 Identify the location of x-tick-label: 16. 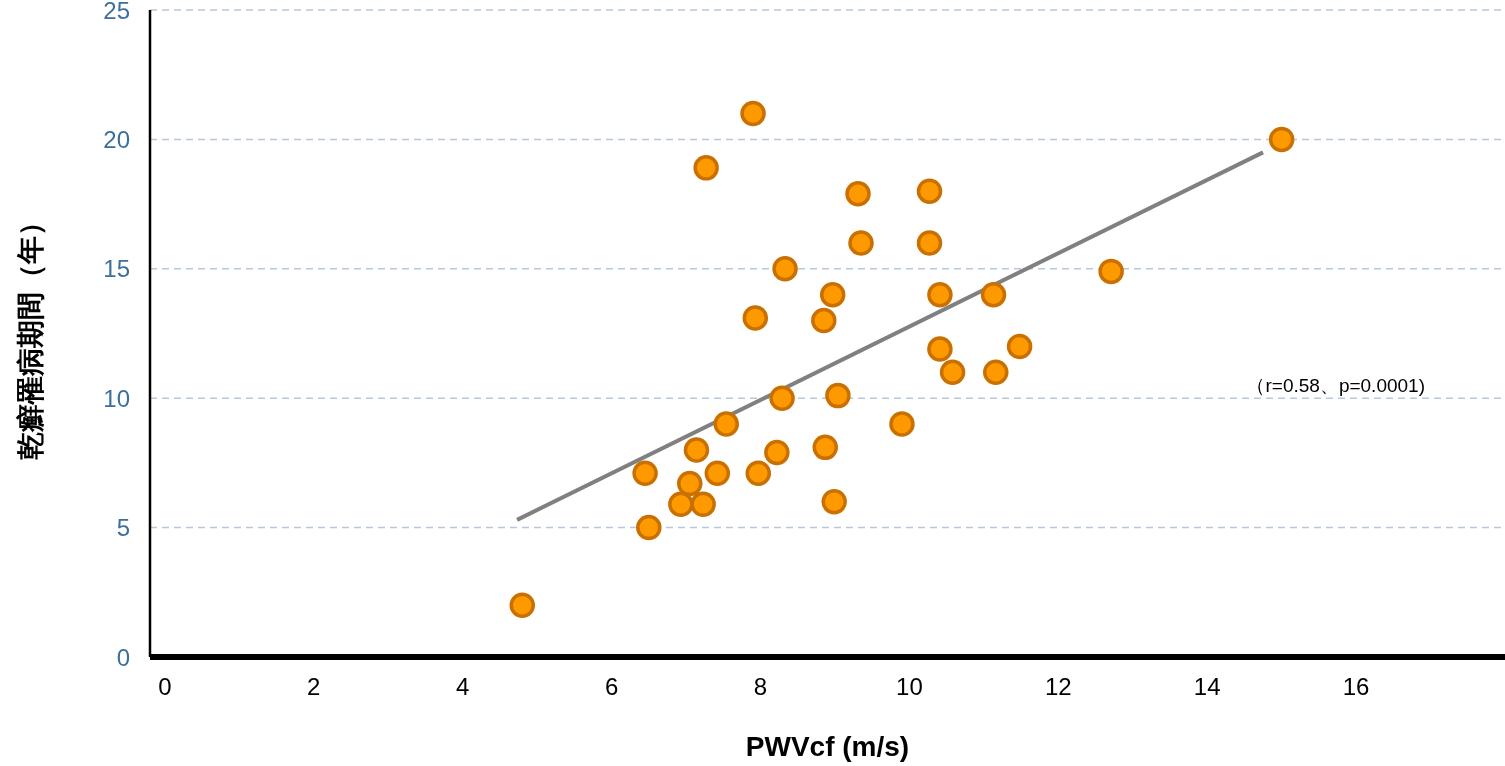
(1356, 686).